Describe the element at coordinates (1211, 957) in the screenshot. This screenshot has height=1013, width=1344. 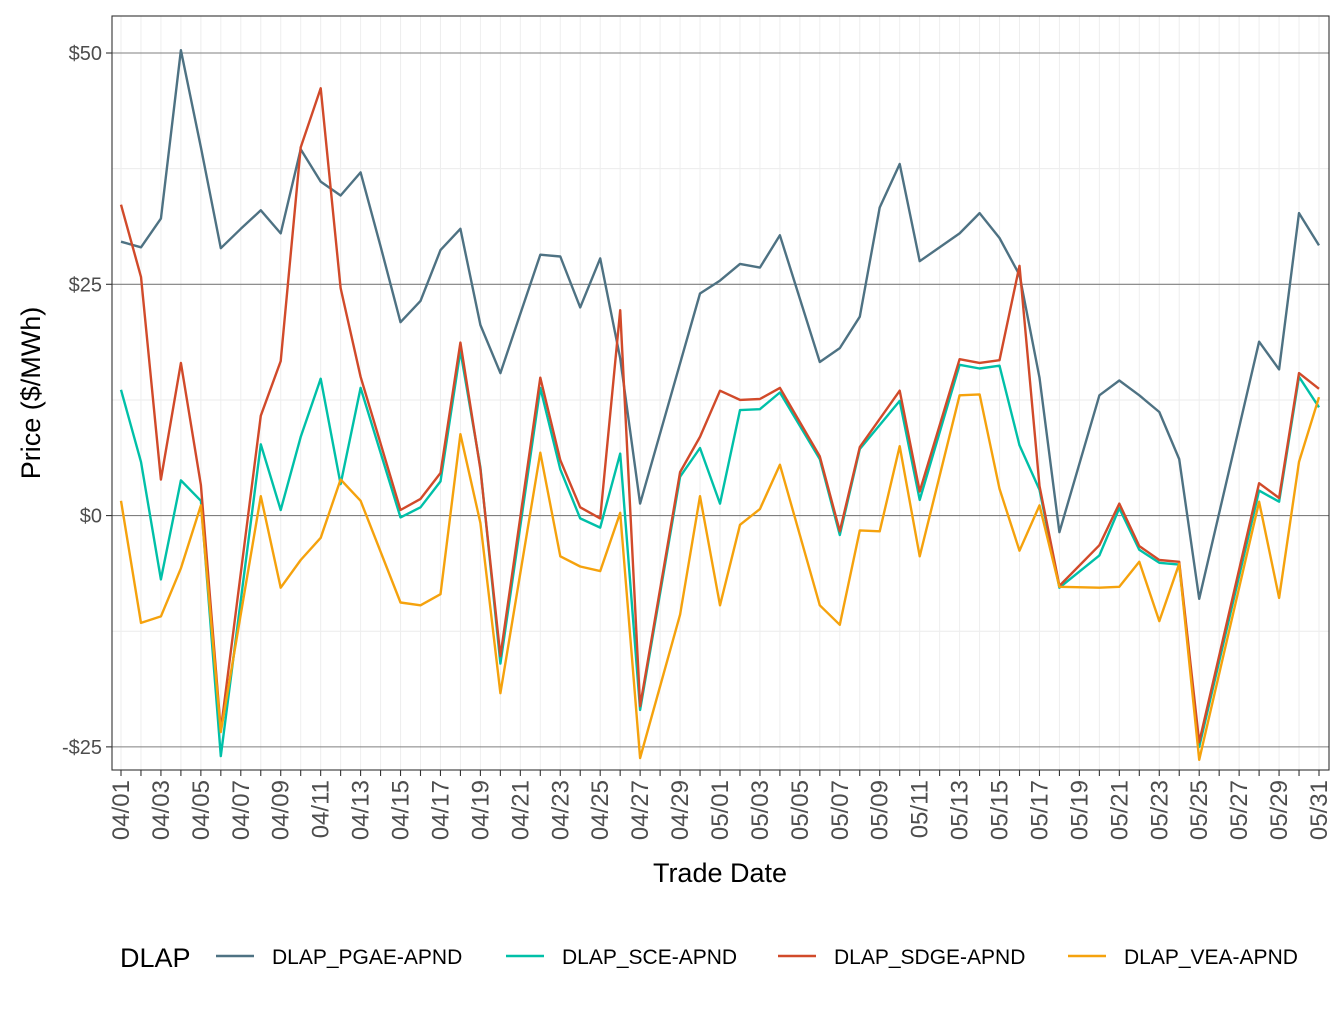
I see `legend-label: DLAP_VEA-APND` at that location.